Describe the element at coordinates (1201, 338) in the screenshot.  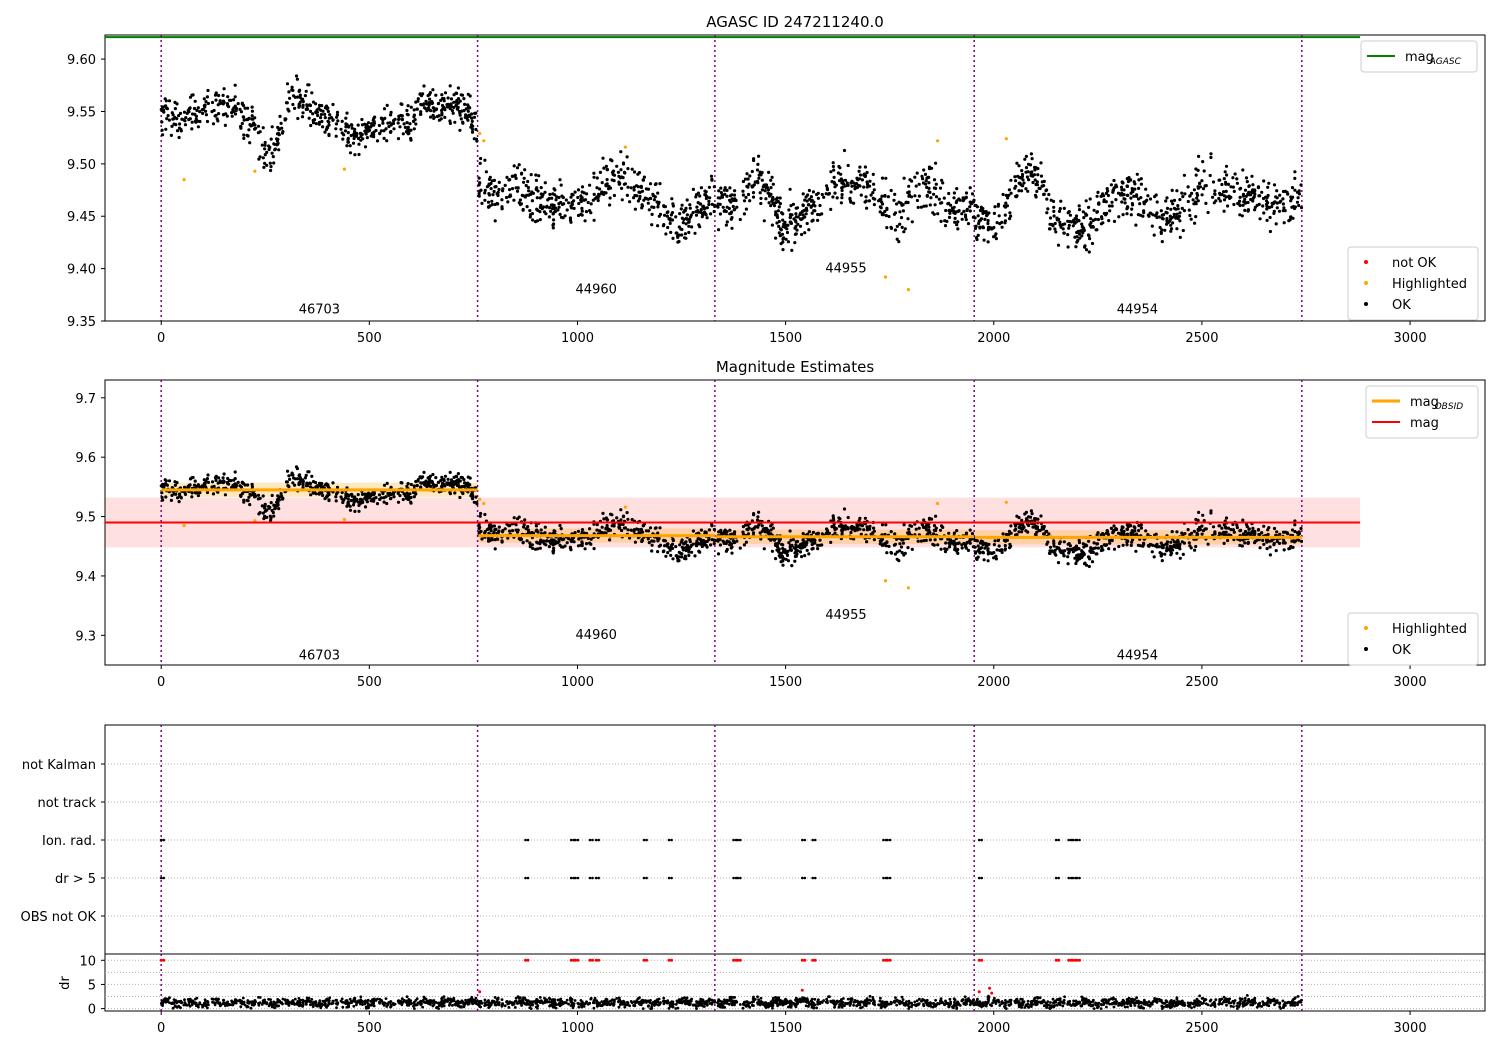
I see `x-tick-label: 2500` at that location.